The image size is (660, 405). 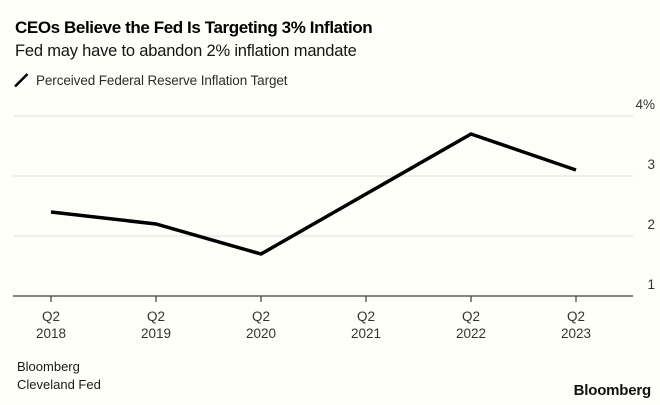 What do you see at coordinates (612, 390) in the screenshot?
I see `bloomberg-wordmark: Bloomberg` at bounding box center [612, 390].